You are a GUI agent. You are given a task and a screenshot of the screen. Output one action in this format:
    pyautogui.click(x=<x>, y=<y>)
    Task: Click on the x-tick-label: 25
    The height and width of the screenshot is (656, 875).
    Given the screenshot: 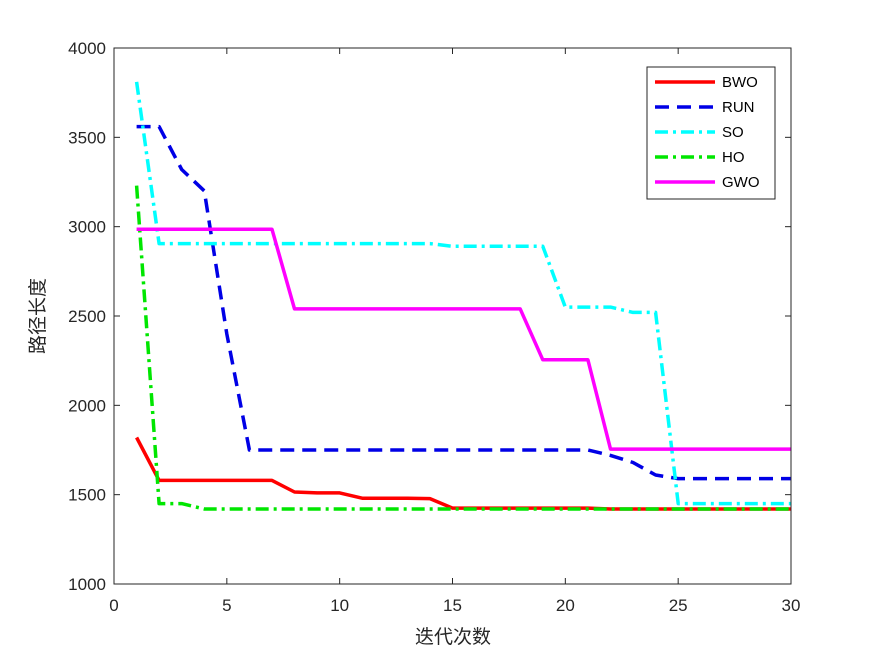 What is the action you would take?
    pyautogui.click(x=678, y=605)
    